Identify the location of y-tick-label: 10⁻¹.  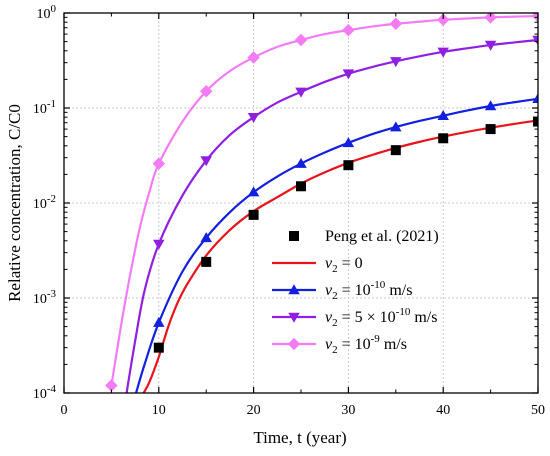
(44, 107).